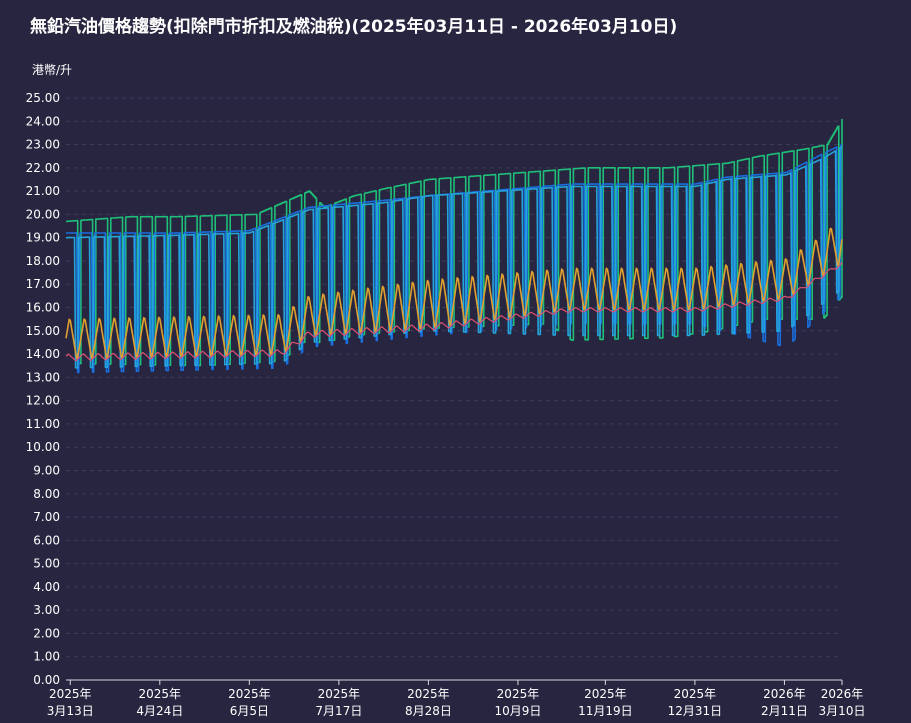  What do you see at coordinates (43, 377) in the screenshot?
I see `y-tick-label: 13.00` at bounding box center [43, 377].